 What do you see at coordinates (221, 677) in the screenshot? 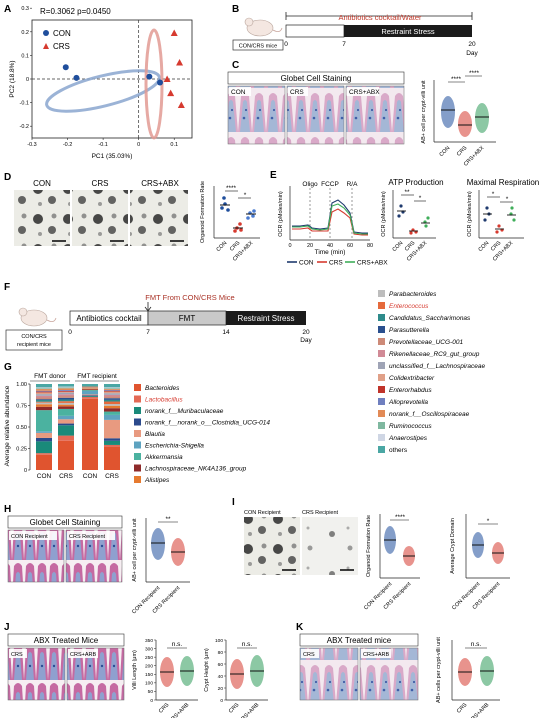
I see `j-y-tick: 40` at bounding box center [221, 677].